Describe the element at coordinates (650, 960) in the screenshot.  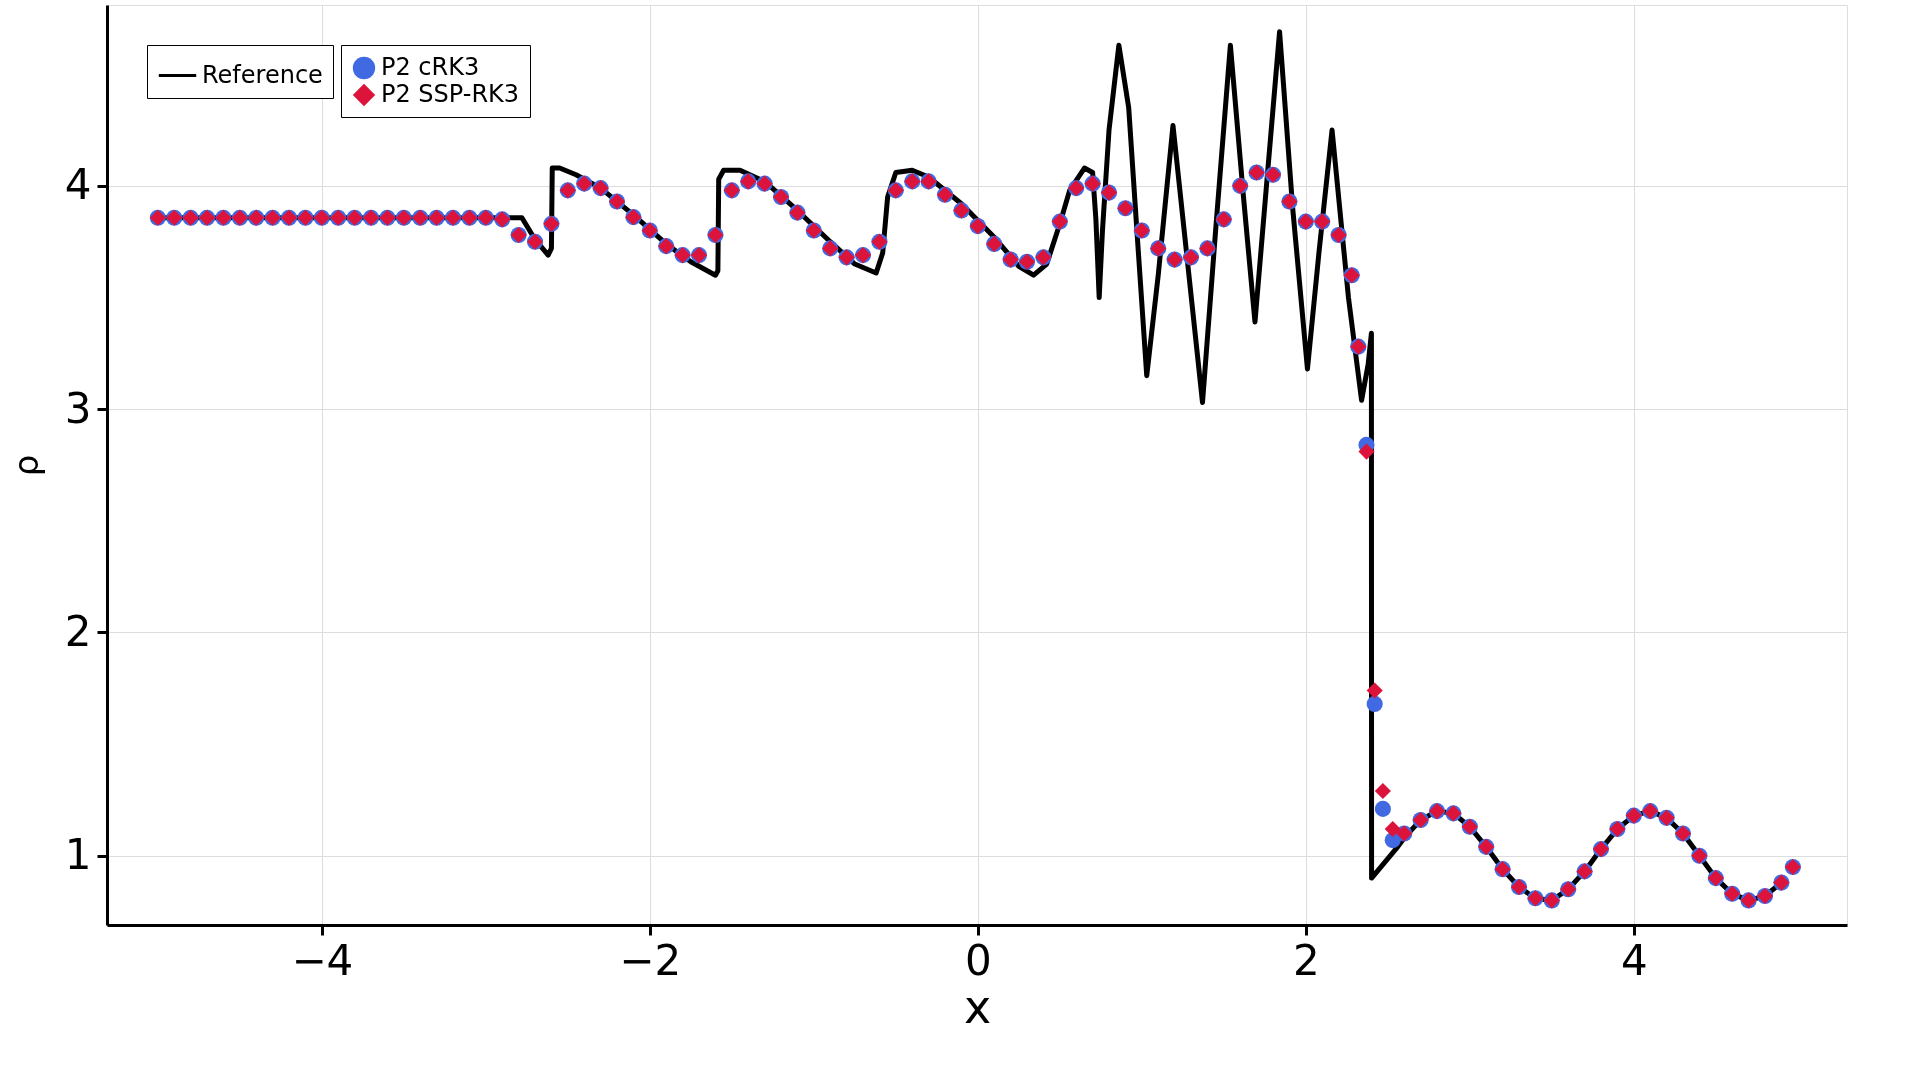
I see `x-tick-label: −2` at that location.